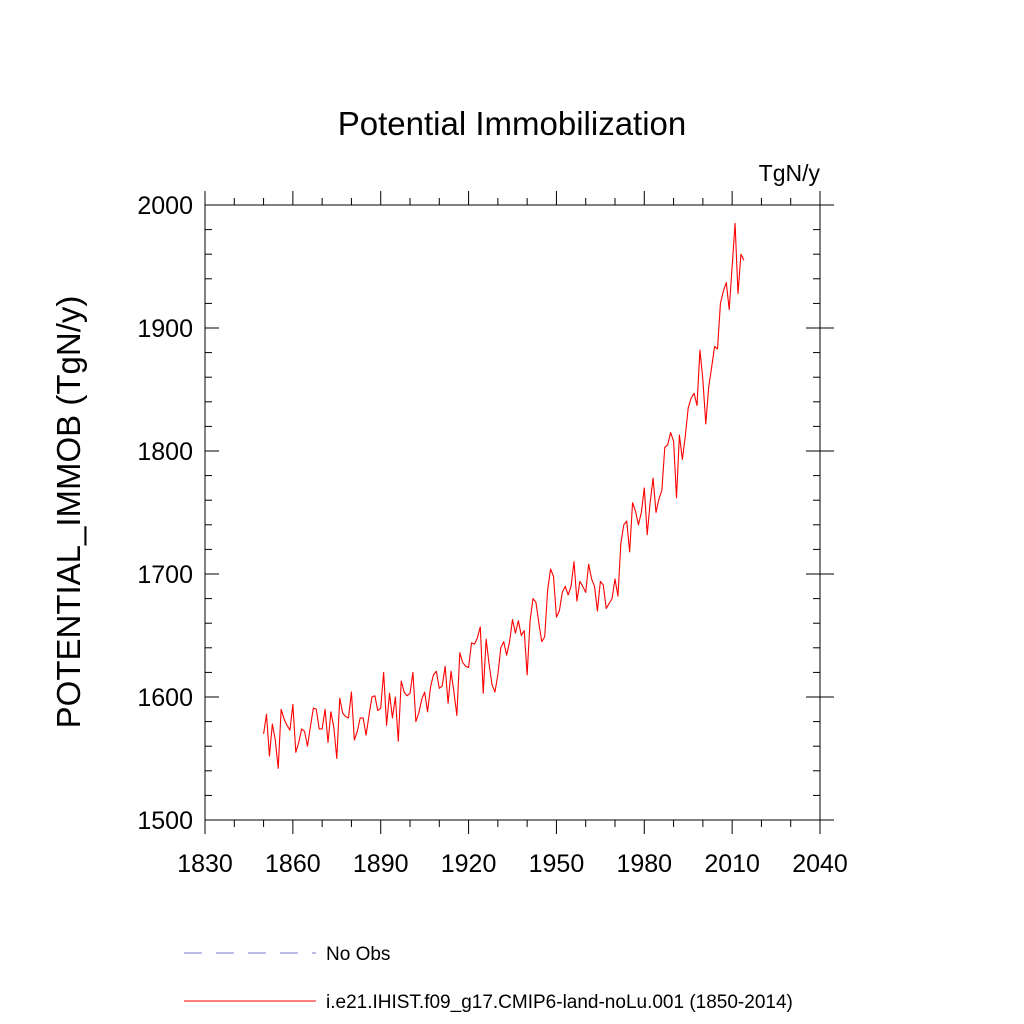 Image resolution: width=1024 pixels, height=1024 pixels. What do you see at coordinates (820, 864) in the screenshot?
I see `x-tick-label: 2040` at bounding box center [820, 864].